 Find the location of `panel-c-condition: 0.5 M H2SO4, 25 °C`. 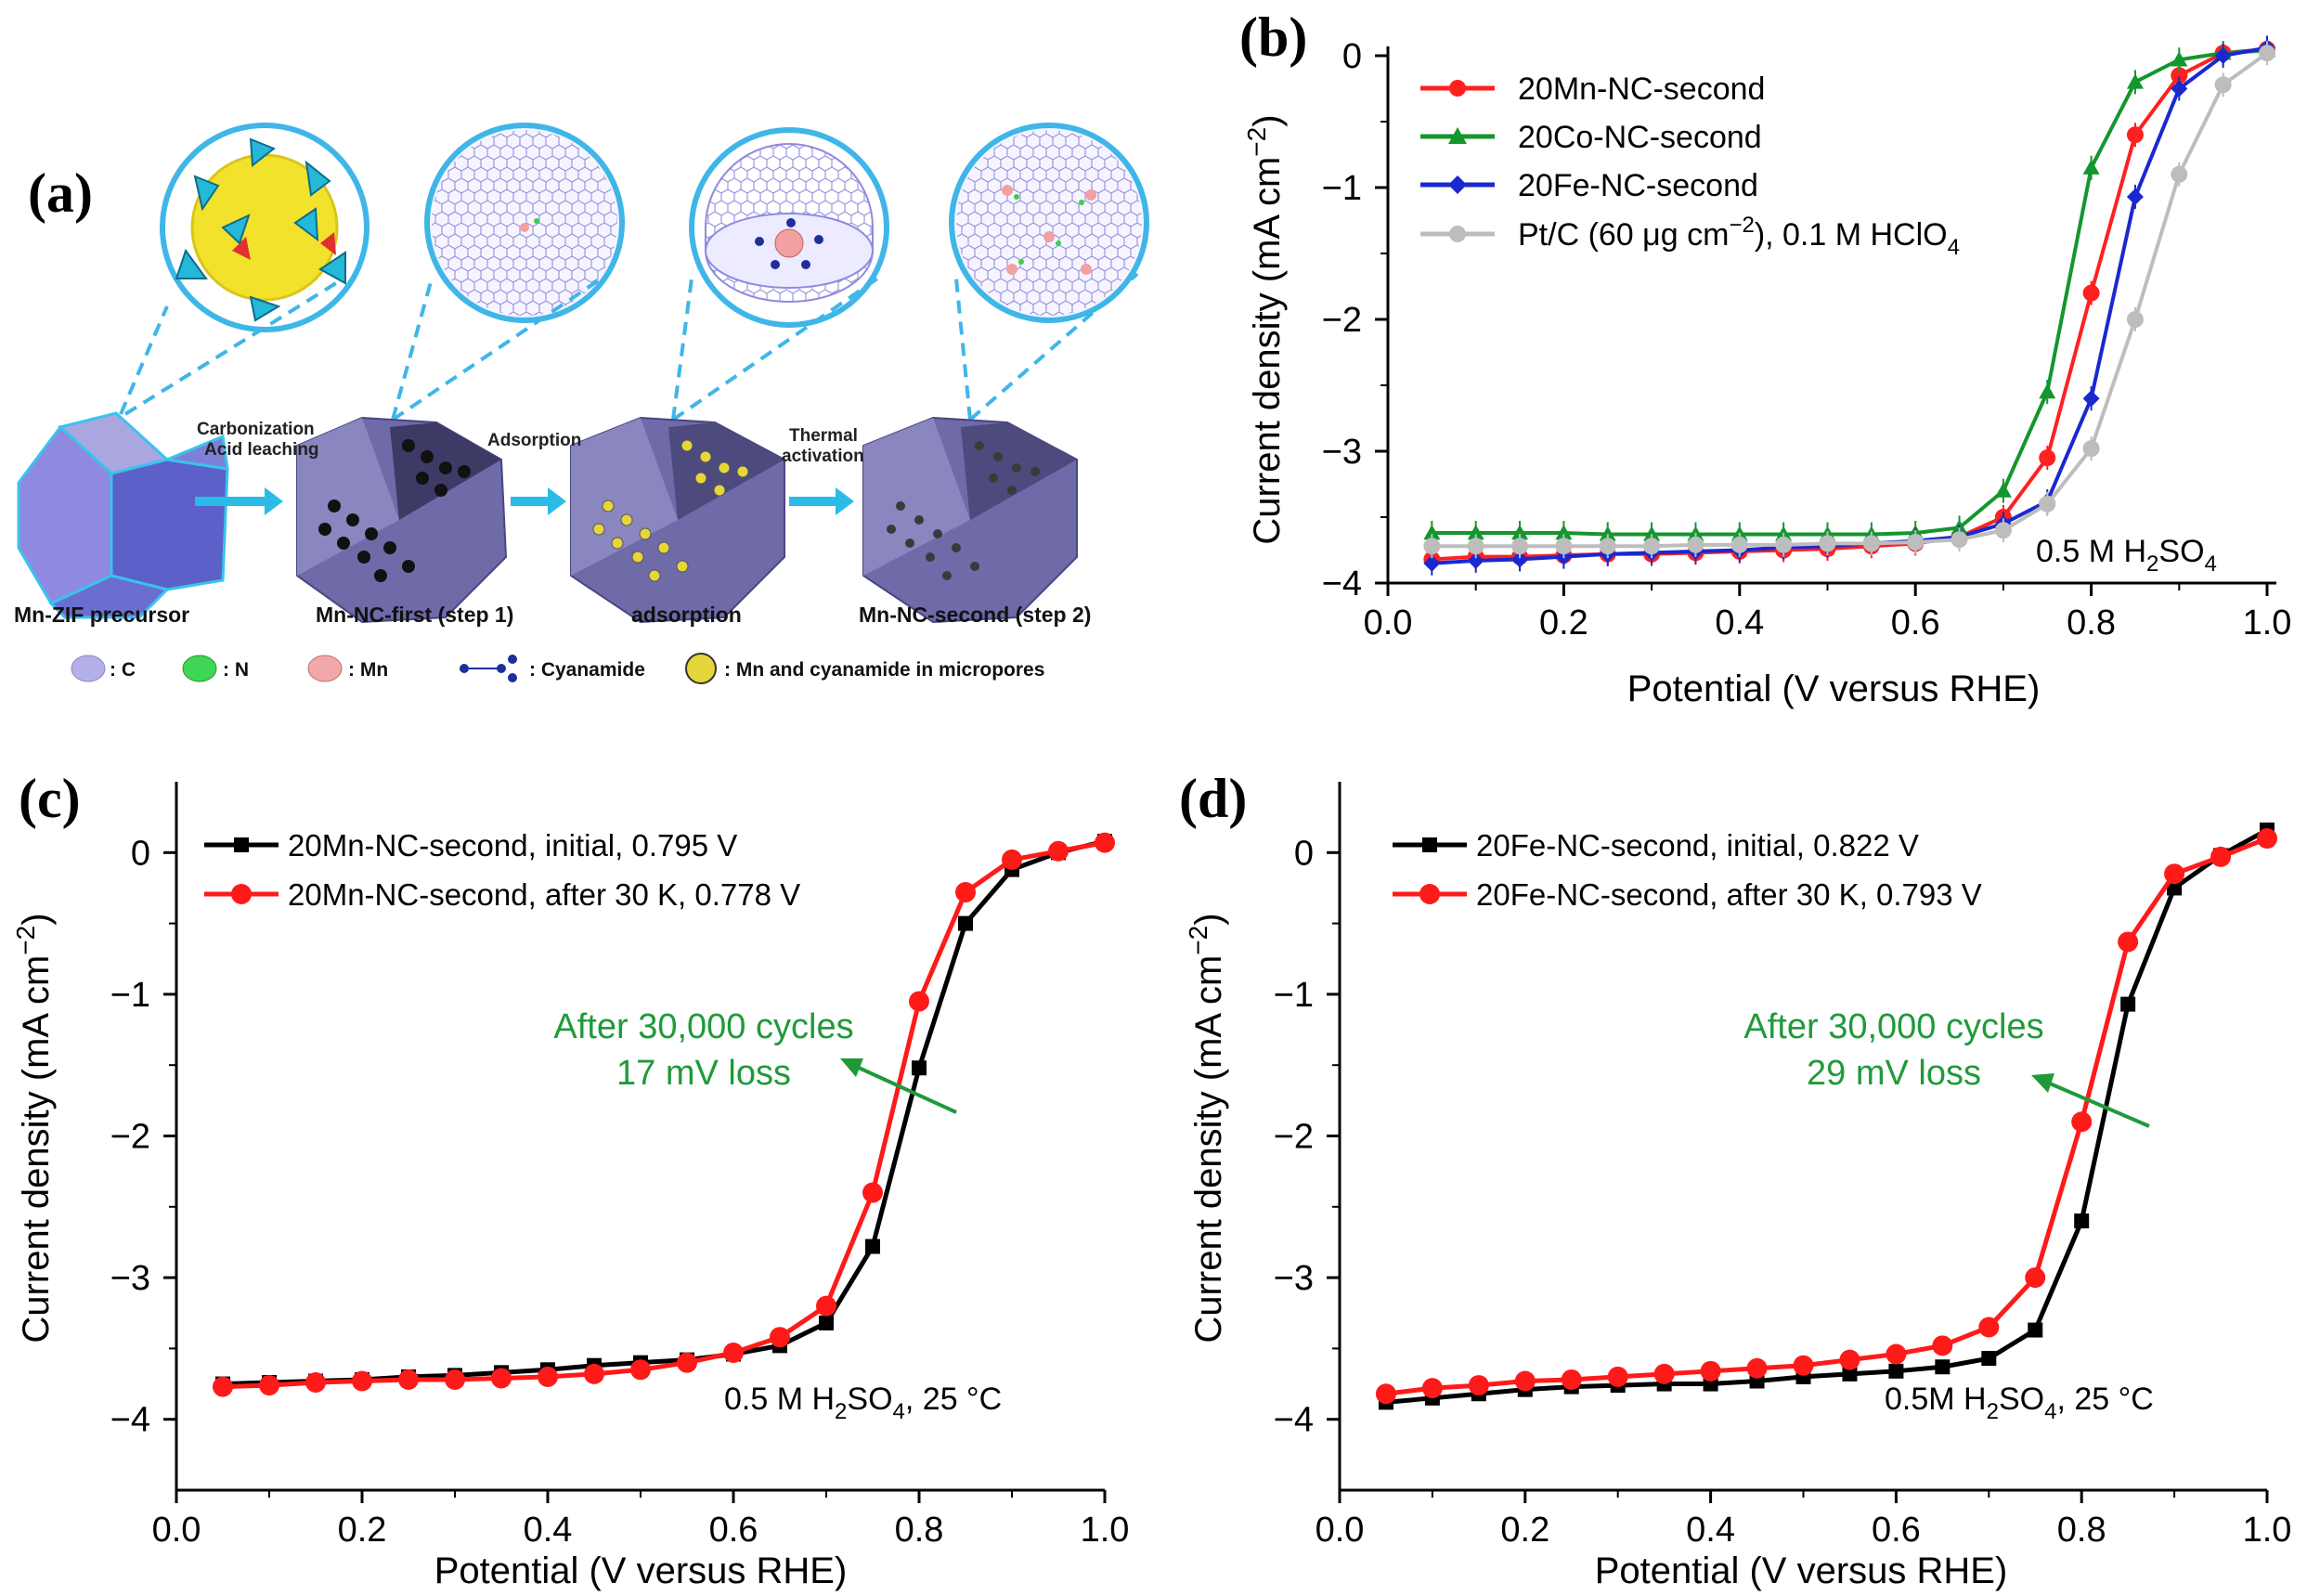

panel-c-condition: 0.5 M H2SO4, 25 °C is located at coordinates (863, 1403).